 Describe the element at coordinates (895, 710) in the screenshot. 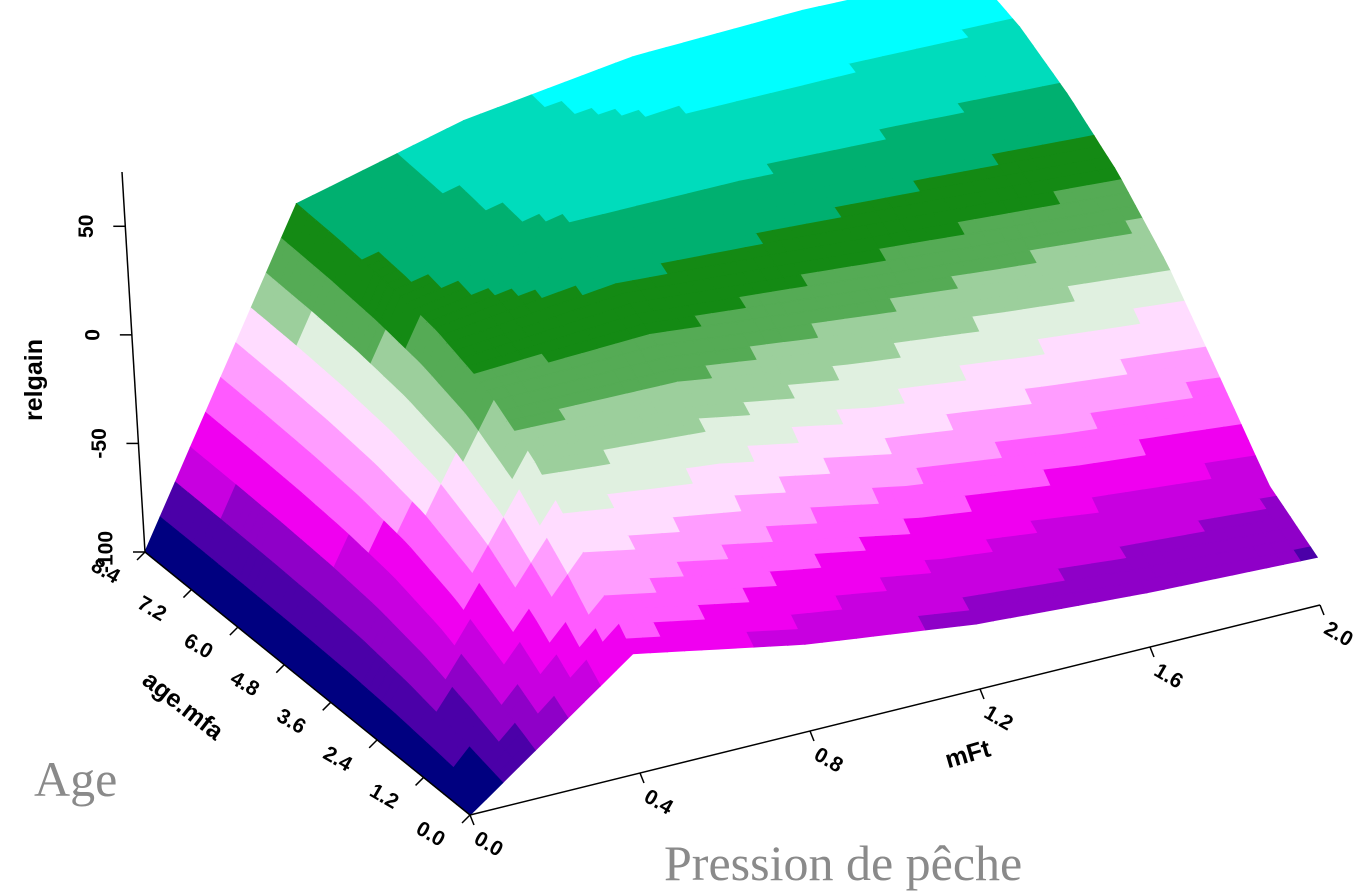

I see `x-axis-line` at that location.